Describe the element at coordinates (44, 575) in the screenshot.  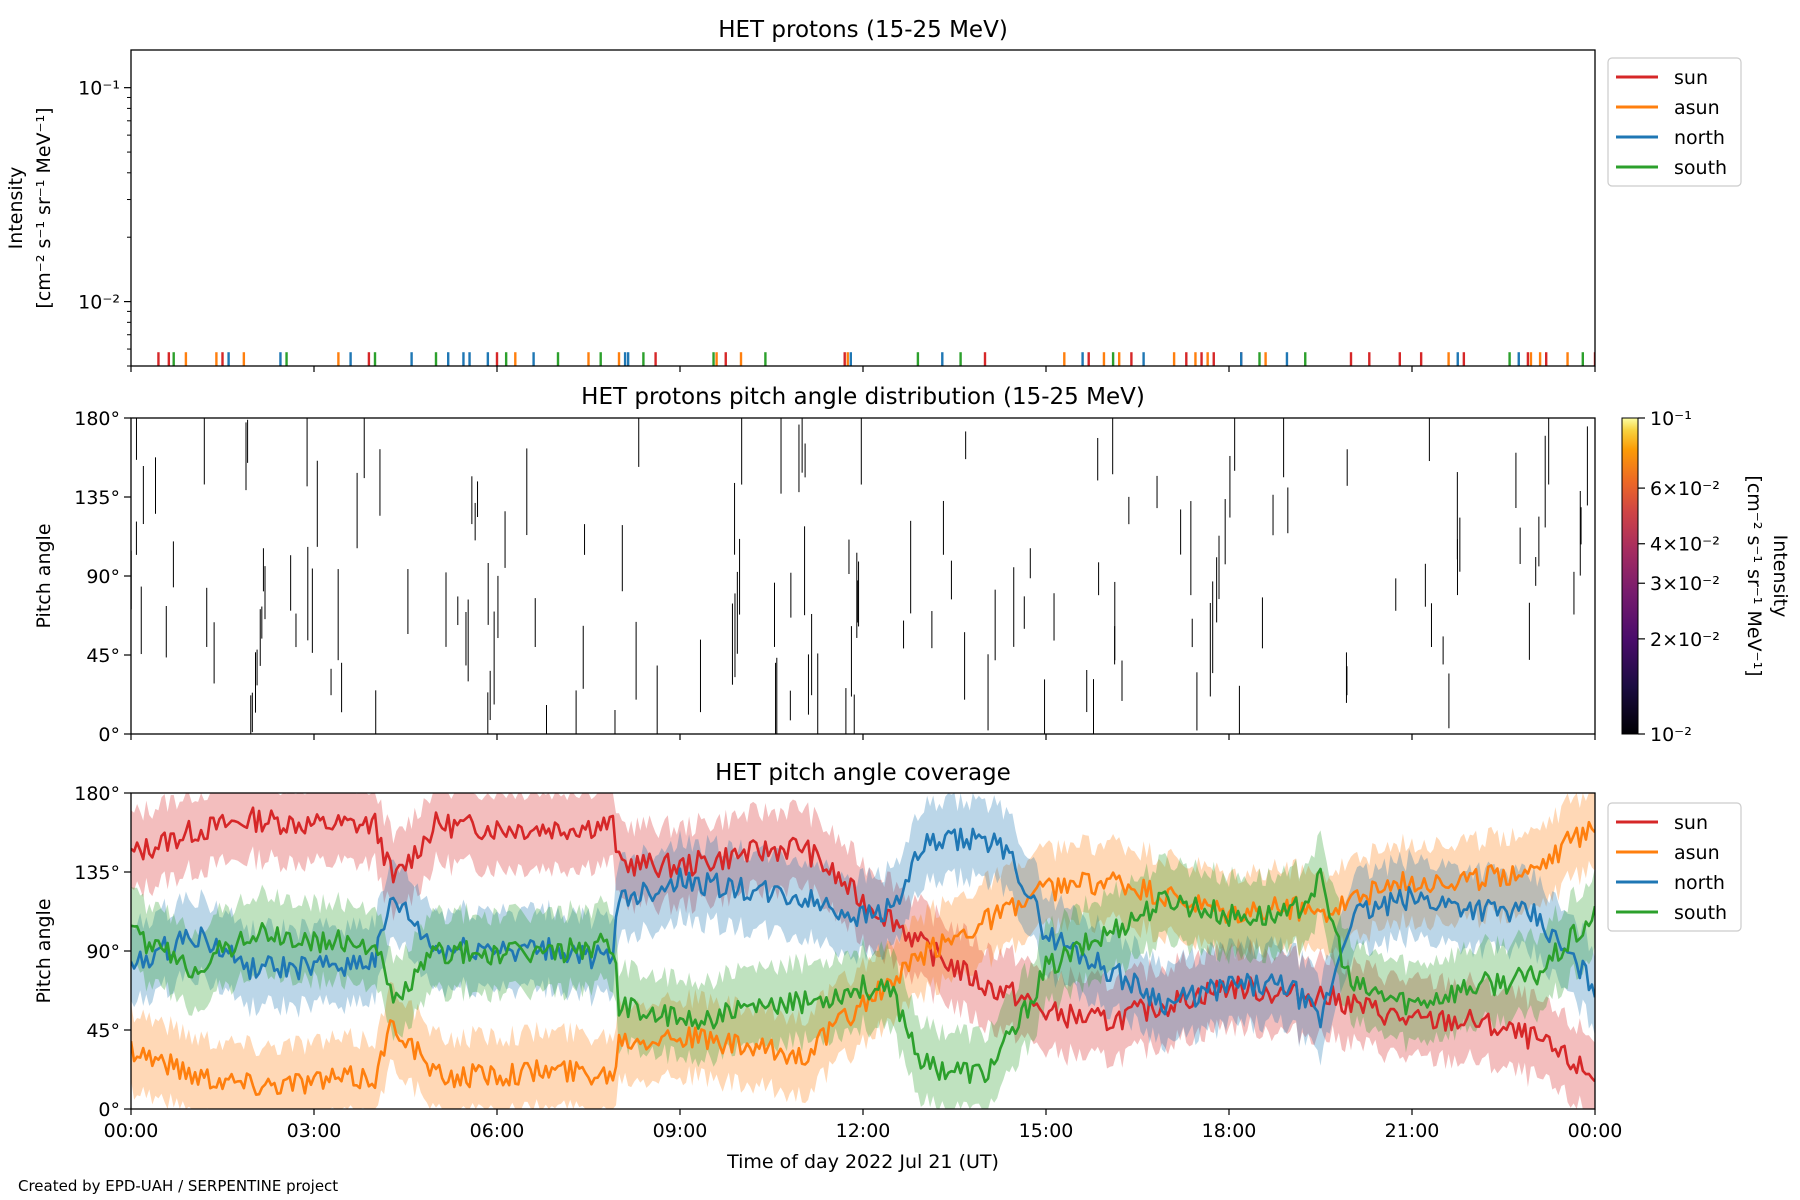
I see `panel2-ylabel: Pitch angle` at that location.